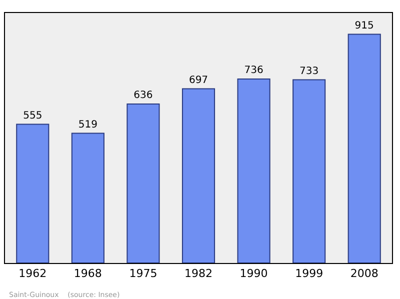 The image size is (400, 299). Describe the element at coordinates (309, 71) in the screenshot. I see `data-label: 733` at that location.